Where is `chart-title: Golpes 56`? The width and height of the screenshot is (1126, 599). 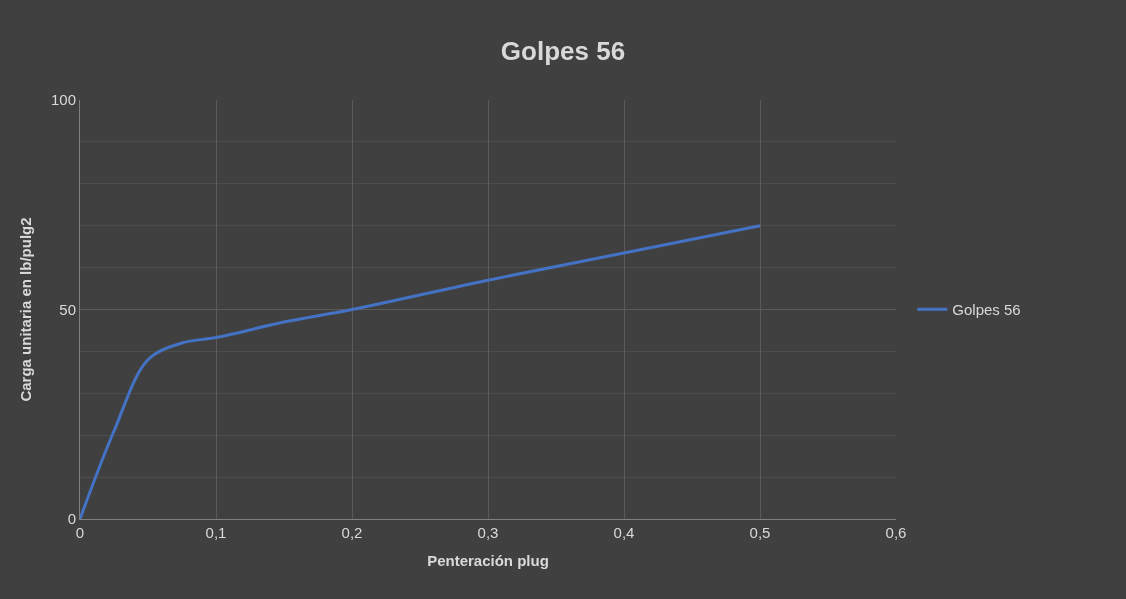 chart-title: Golpes 56 is located at coordinates (563, 51).